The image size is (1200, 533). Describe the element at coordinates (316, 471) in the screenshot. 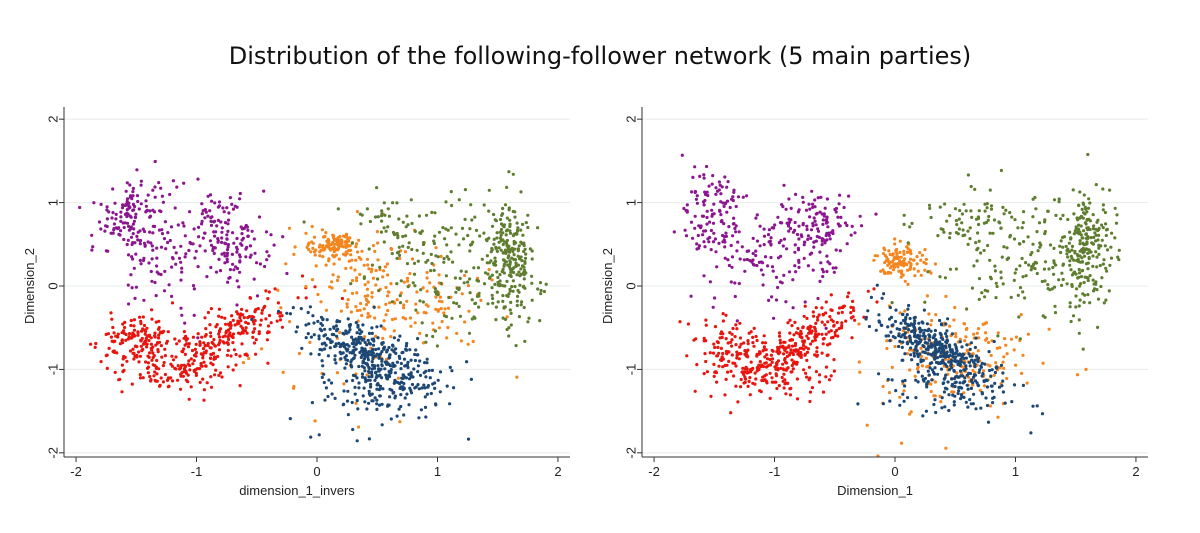

I see `x-tick-label: 0` at that location.